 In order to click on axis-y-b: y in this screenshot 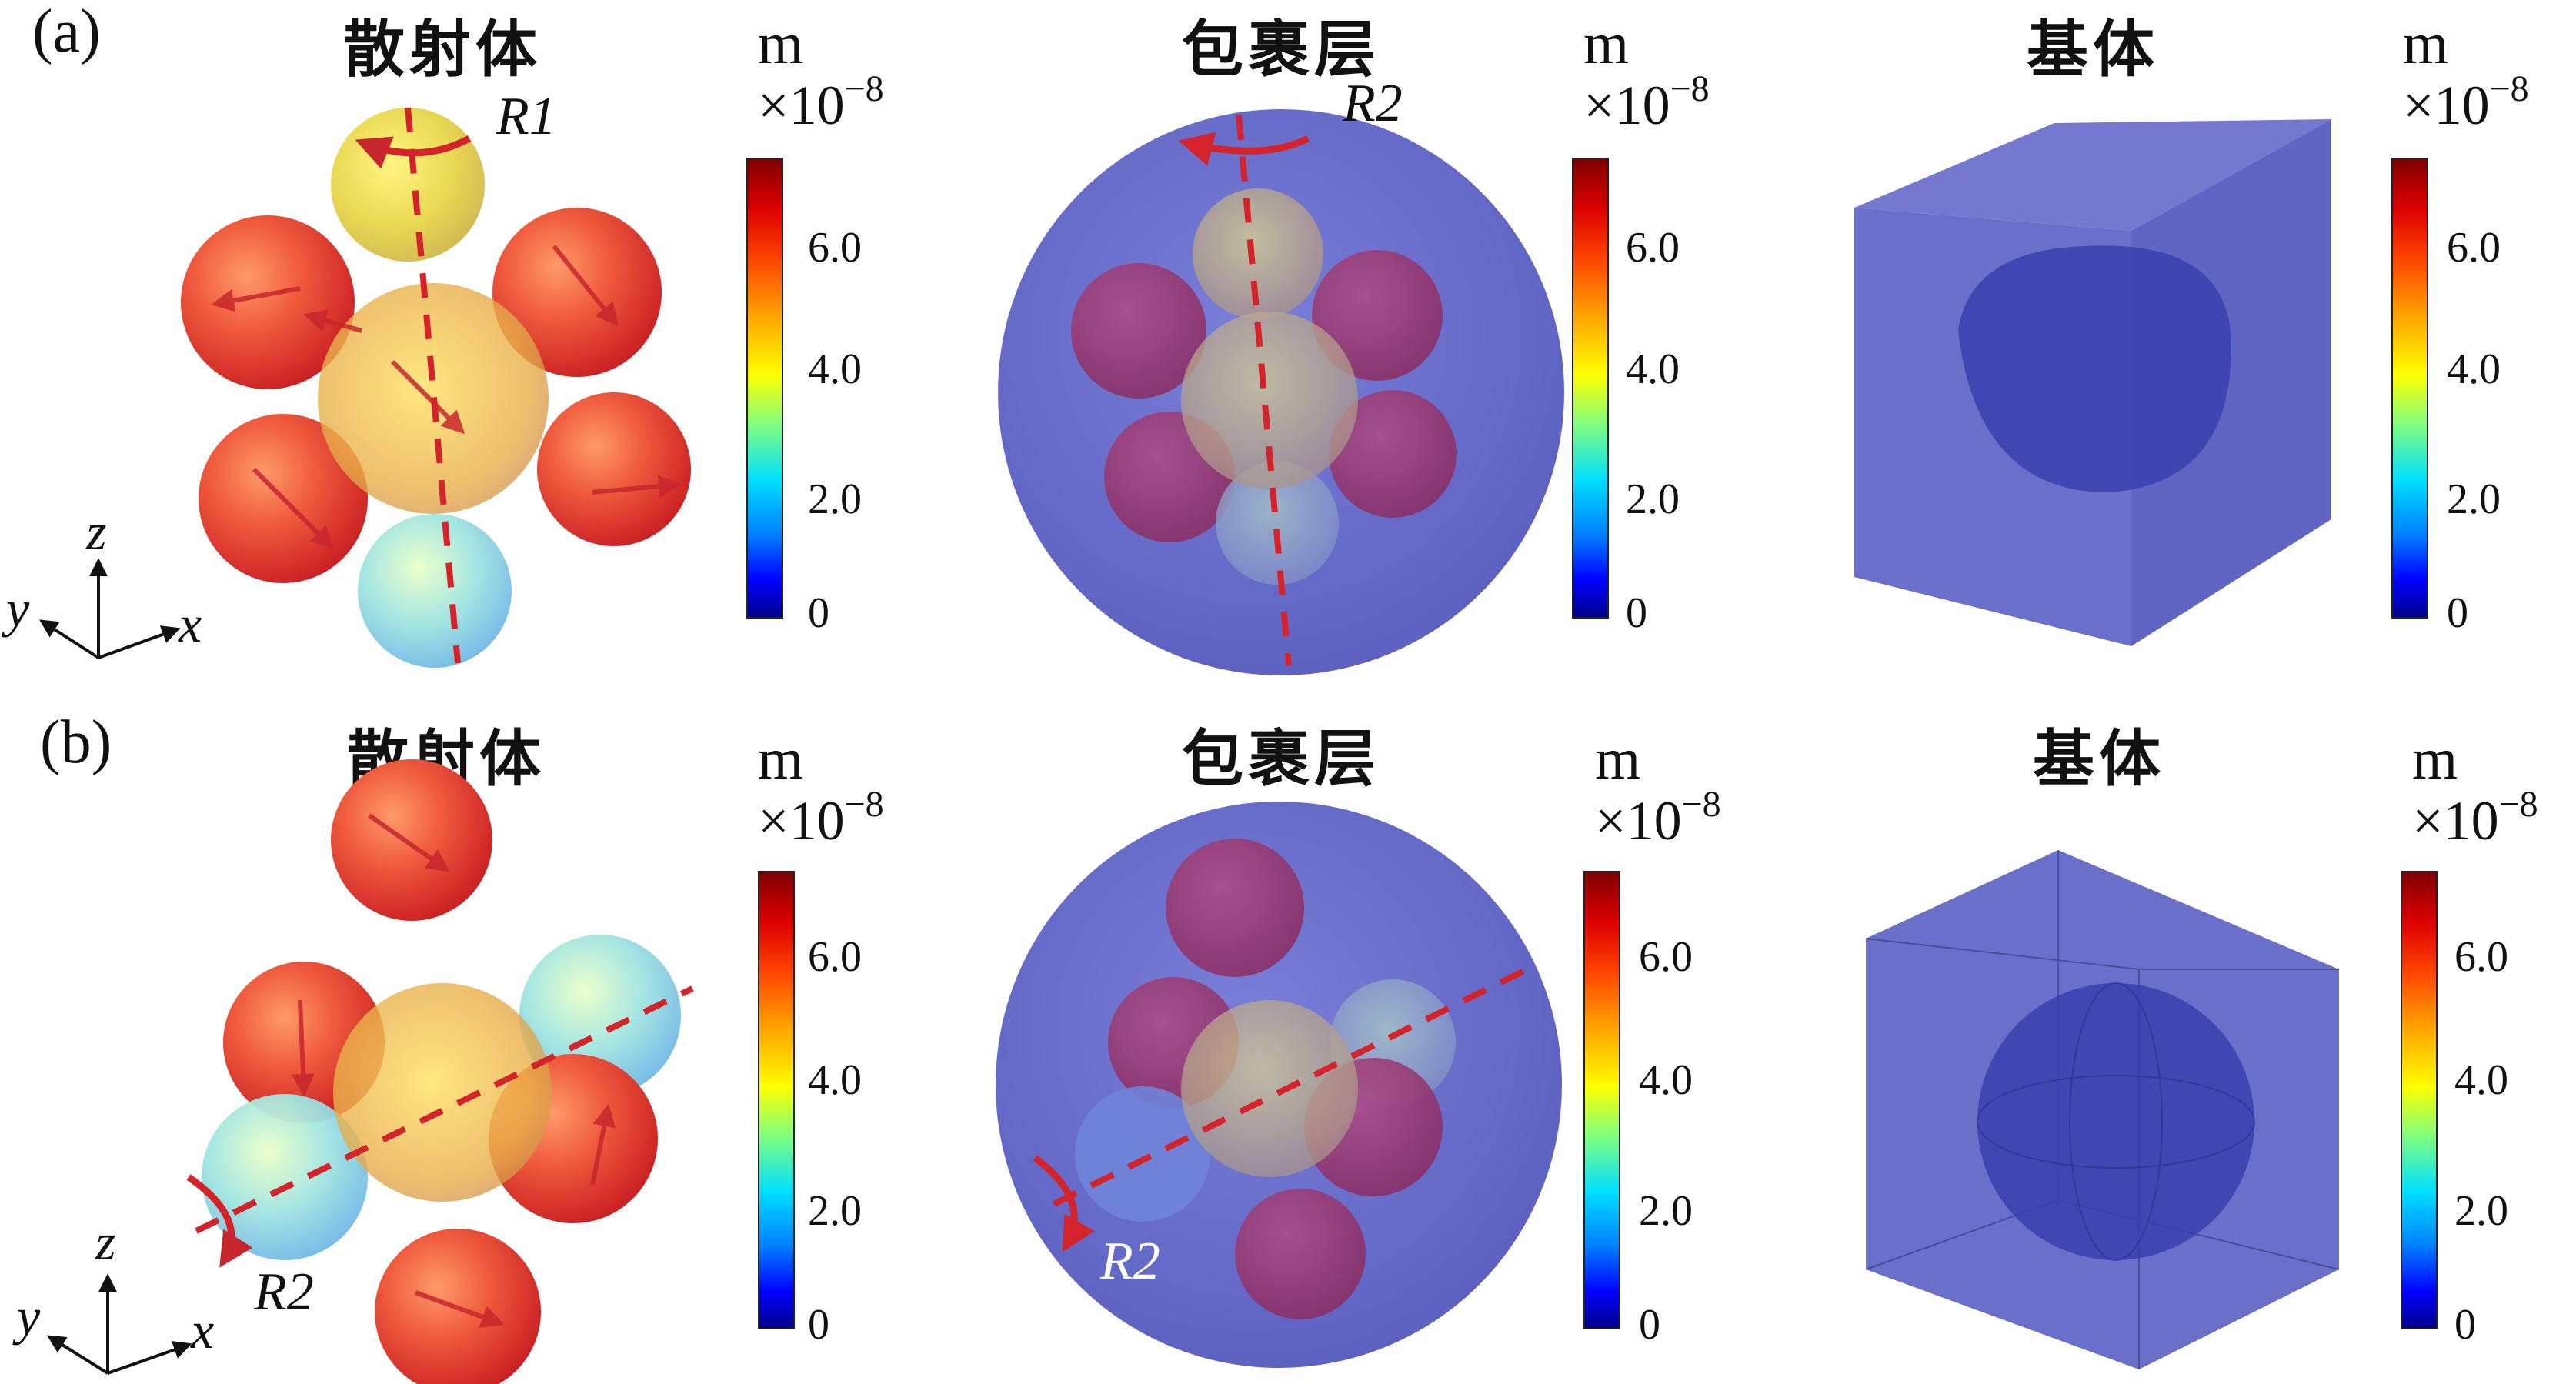, I will do `click(29, 1316)`.